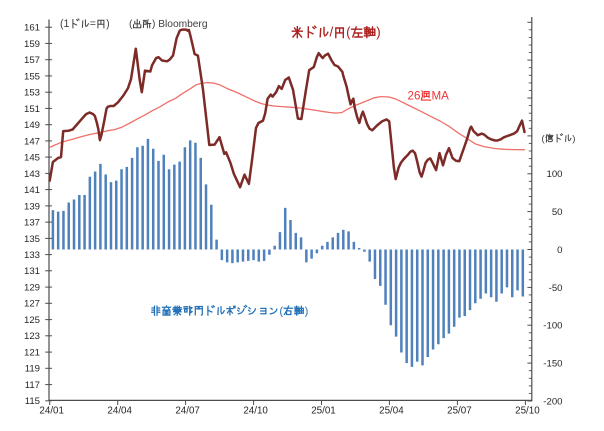 This screenshot has height=431, width=604. What do you see at coordinates (32, 60) in the screenshot?
I see `svg-text: 157` at bounding box center [32, 60].